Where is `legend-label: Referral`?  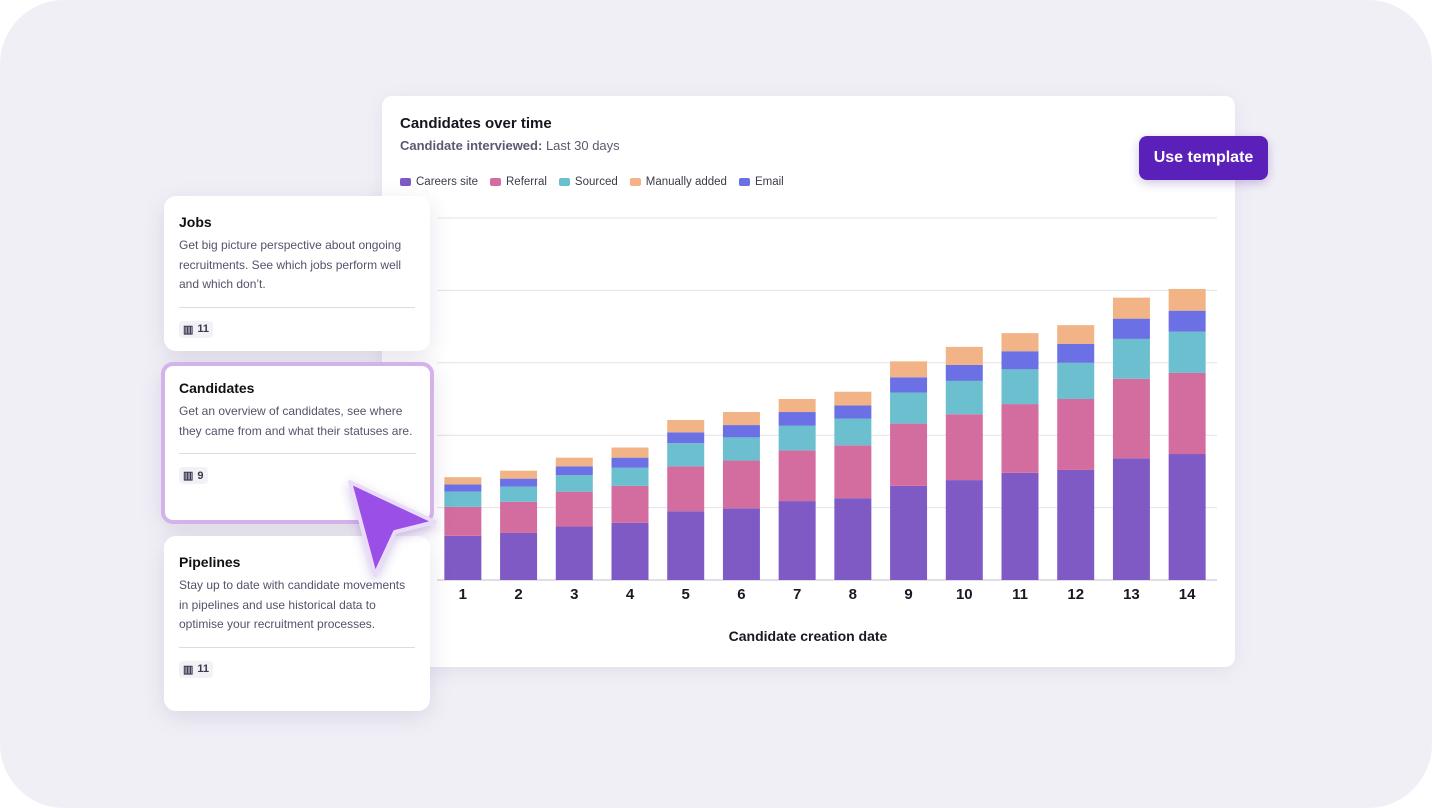 legend-label: Referral is located at coordinates (526, 182).